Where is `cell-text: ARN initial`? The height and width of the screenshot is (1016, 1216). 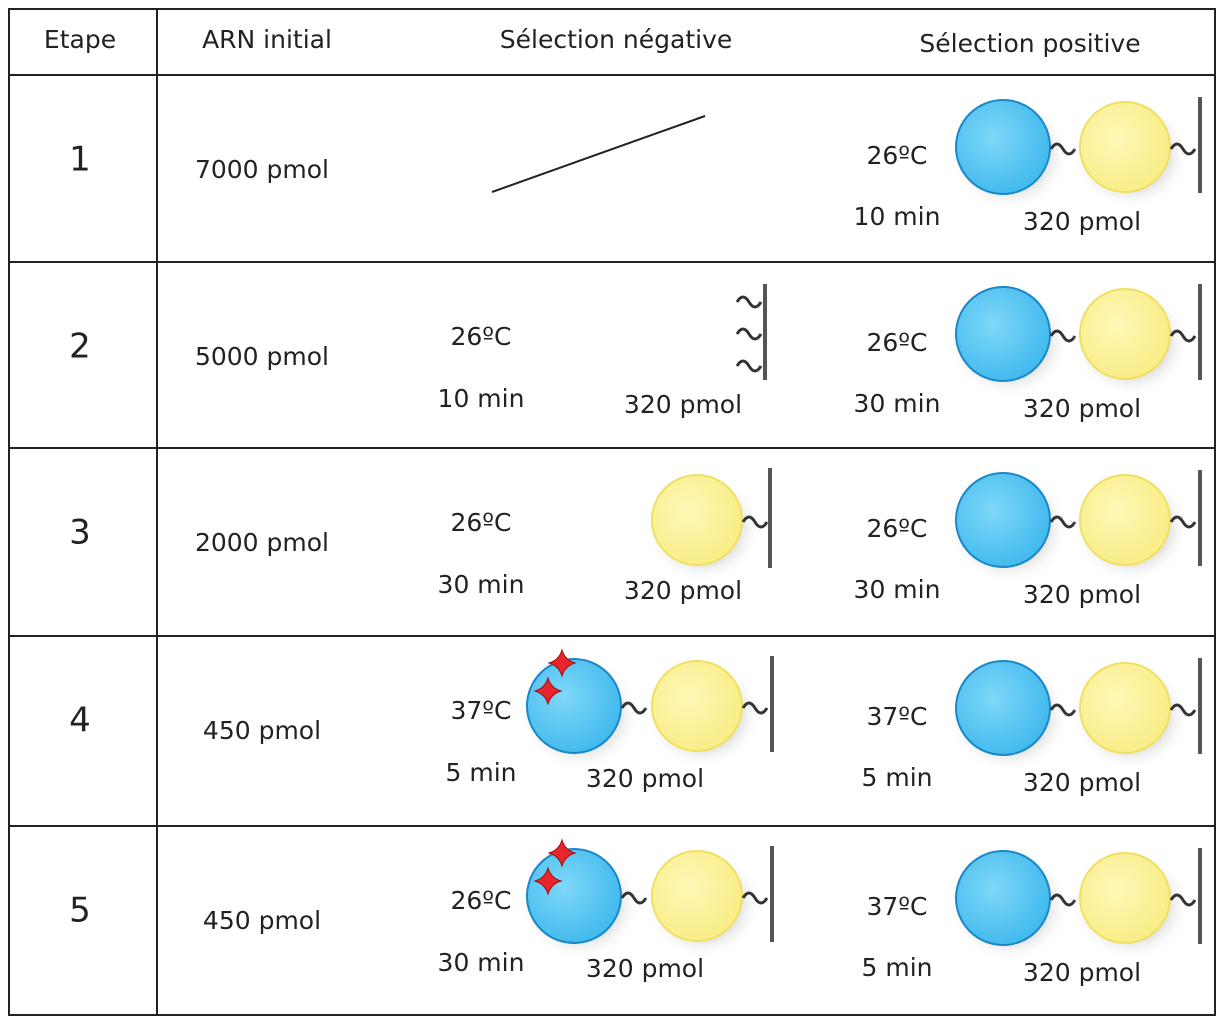
cell-text: ARN initial is located at coordinates (267, 39).